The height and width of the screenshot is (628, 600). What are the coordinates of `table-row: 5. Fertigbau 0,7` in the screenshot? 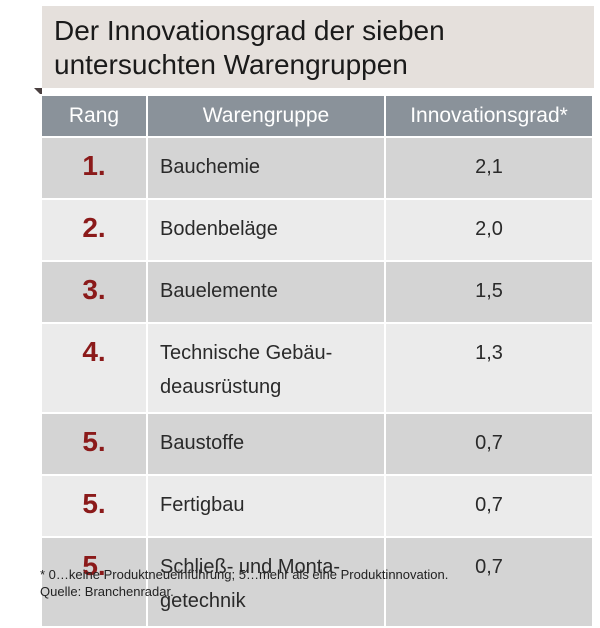 It's located at (317, 506).